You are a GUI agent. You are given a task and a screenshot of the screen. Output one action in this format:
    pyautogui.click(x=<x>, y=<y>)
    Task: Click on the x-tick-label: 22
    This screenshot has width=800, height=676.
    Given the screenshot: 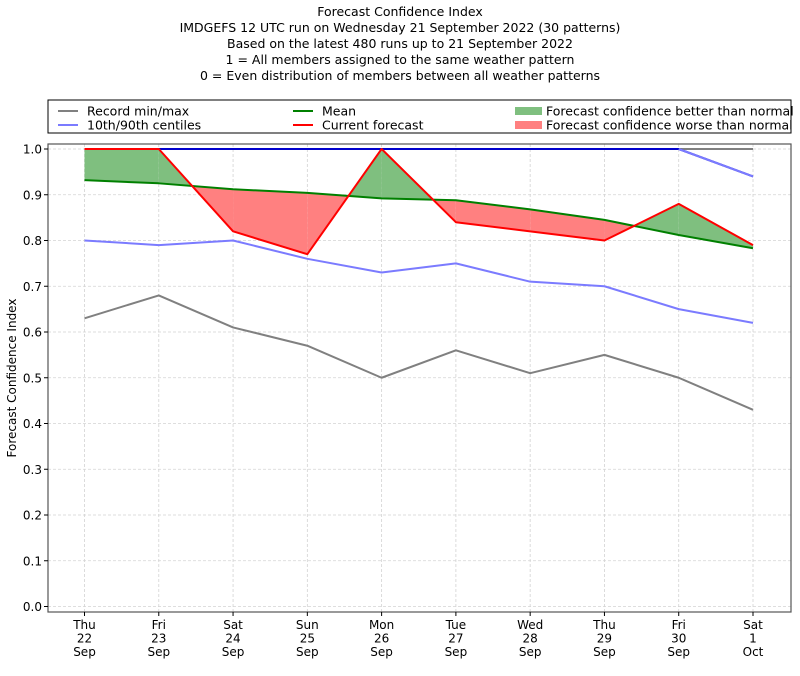 What is the action you would take?
    pyautogui.click(x=84, y=639)
    